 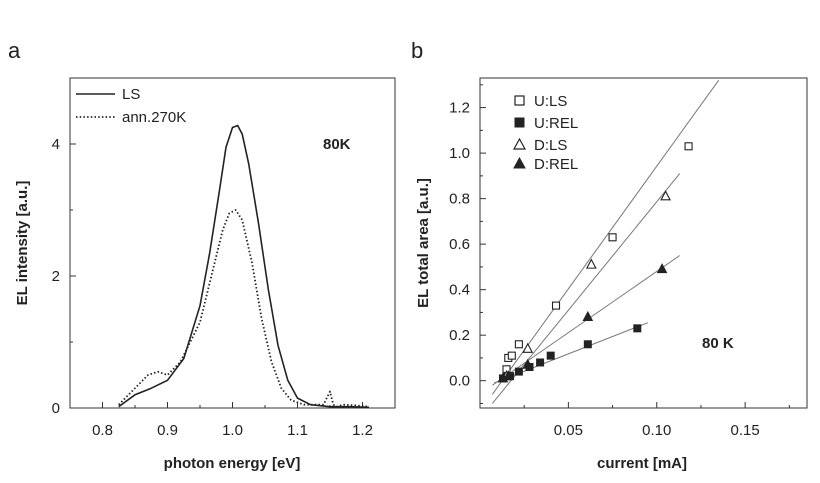 I want to click on panel-a-label: a, so click(x=14, y=50).